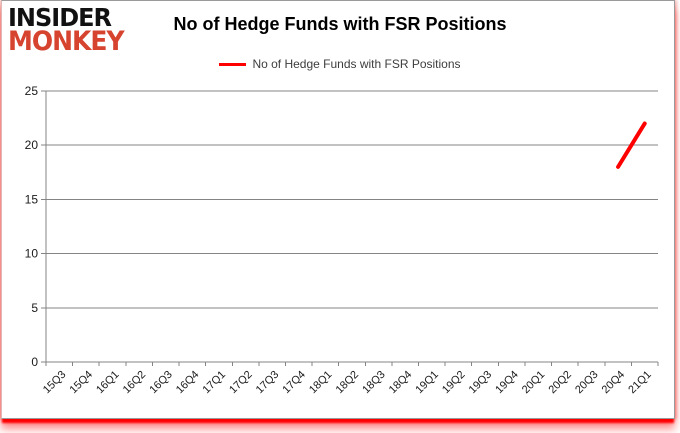 The width and height of the screenshot is (680, 433). What do you see at coordinates (481, 383) in the screenshot?
I see `x-tick-label: 19Q3` at bounding box center [481, 383].